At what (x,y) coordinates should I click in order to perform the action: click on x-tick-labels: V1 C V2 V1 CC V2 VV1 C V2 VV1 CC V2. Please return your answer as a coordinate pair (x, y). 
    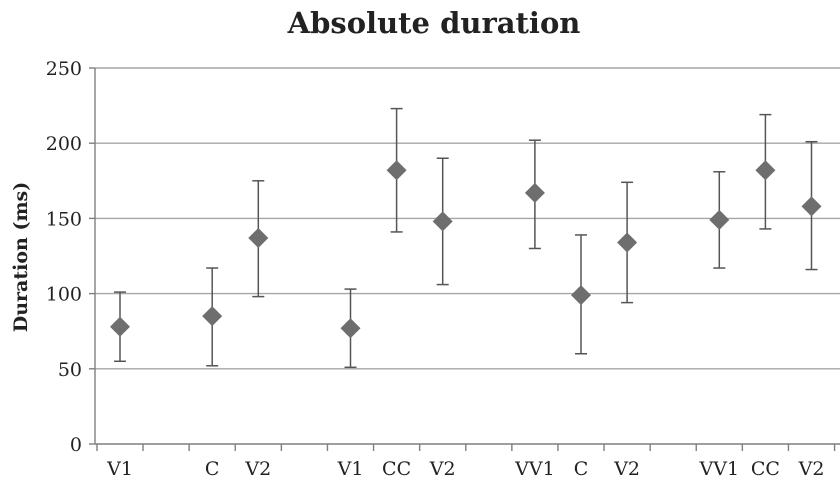
    Looking at the image, I should click on (465, 469).